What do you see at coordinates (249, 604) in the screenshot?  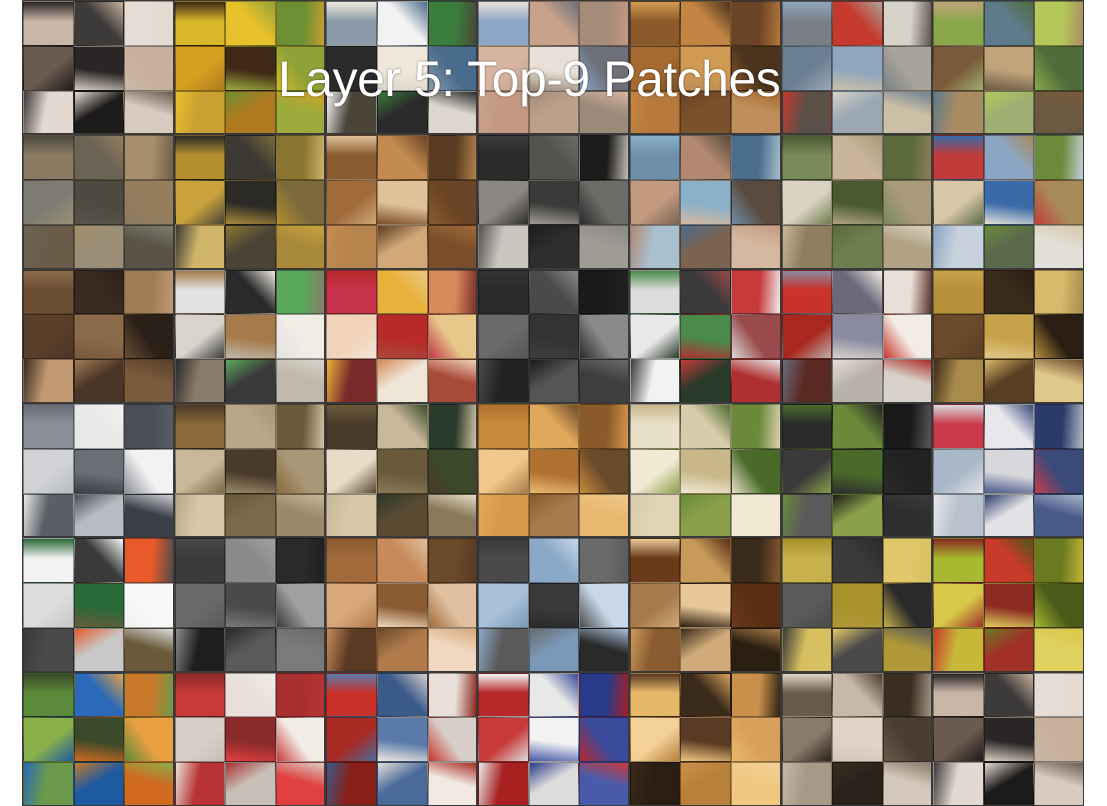 I see `patch-group-tires-gears` at bounding box center [249, 604].